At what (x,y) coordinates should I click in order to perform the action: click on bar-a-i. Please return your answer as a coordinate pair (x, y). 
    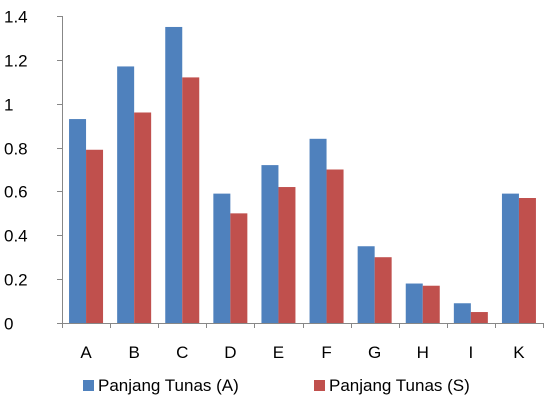
    Looking at the image, I should click on (462, 313).